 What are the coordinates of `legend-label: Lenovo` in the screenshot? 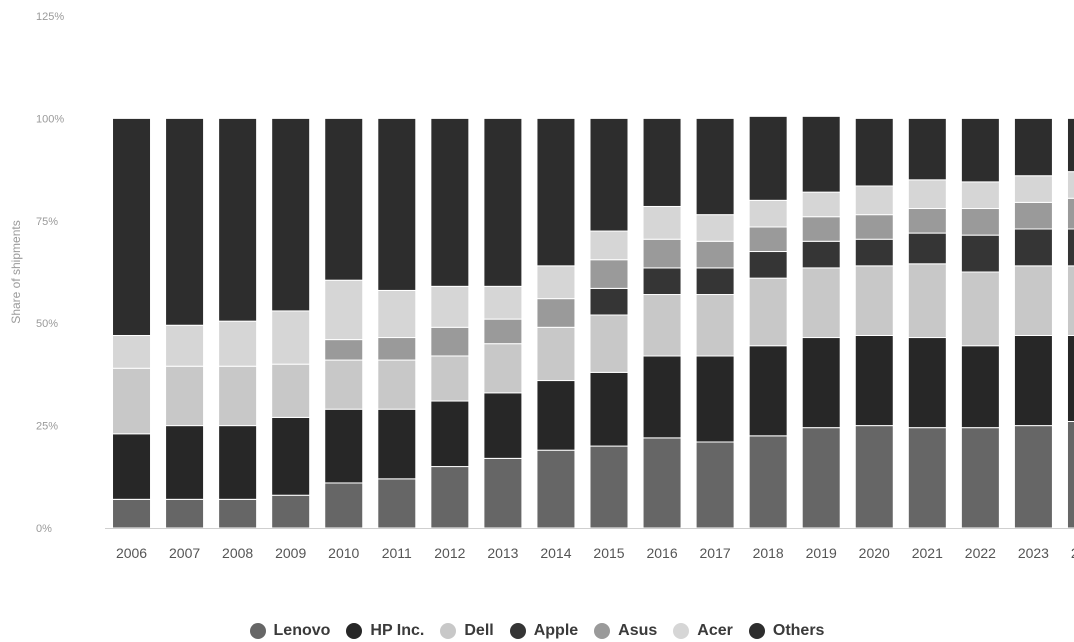 It's located at (302, 630).